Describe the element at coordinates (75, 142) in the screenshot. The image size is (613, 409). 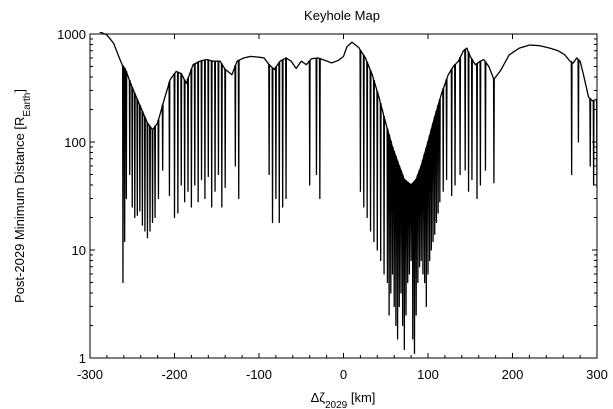
I see `y-tick-label: 100` at that location.